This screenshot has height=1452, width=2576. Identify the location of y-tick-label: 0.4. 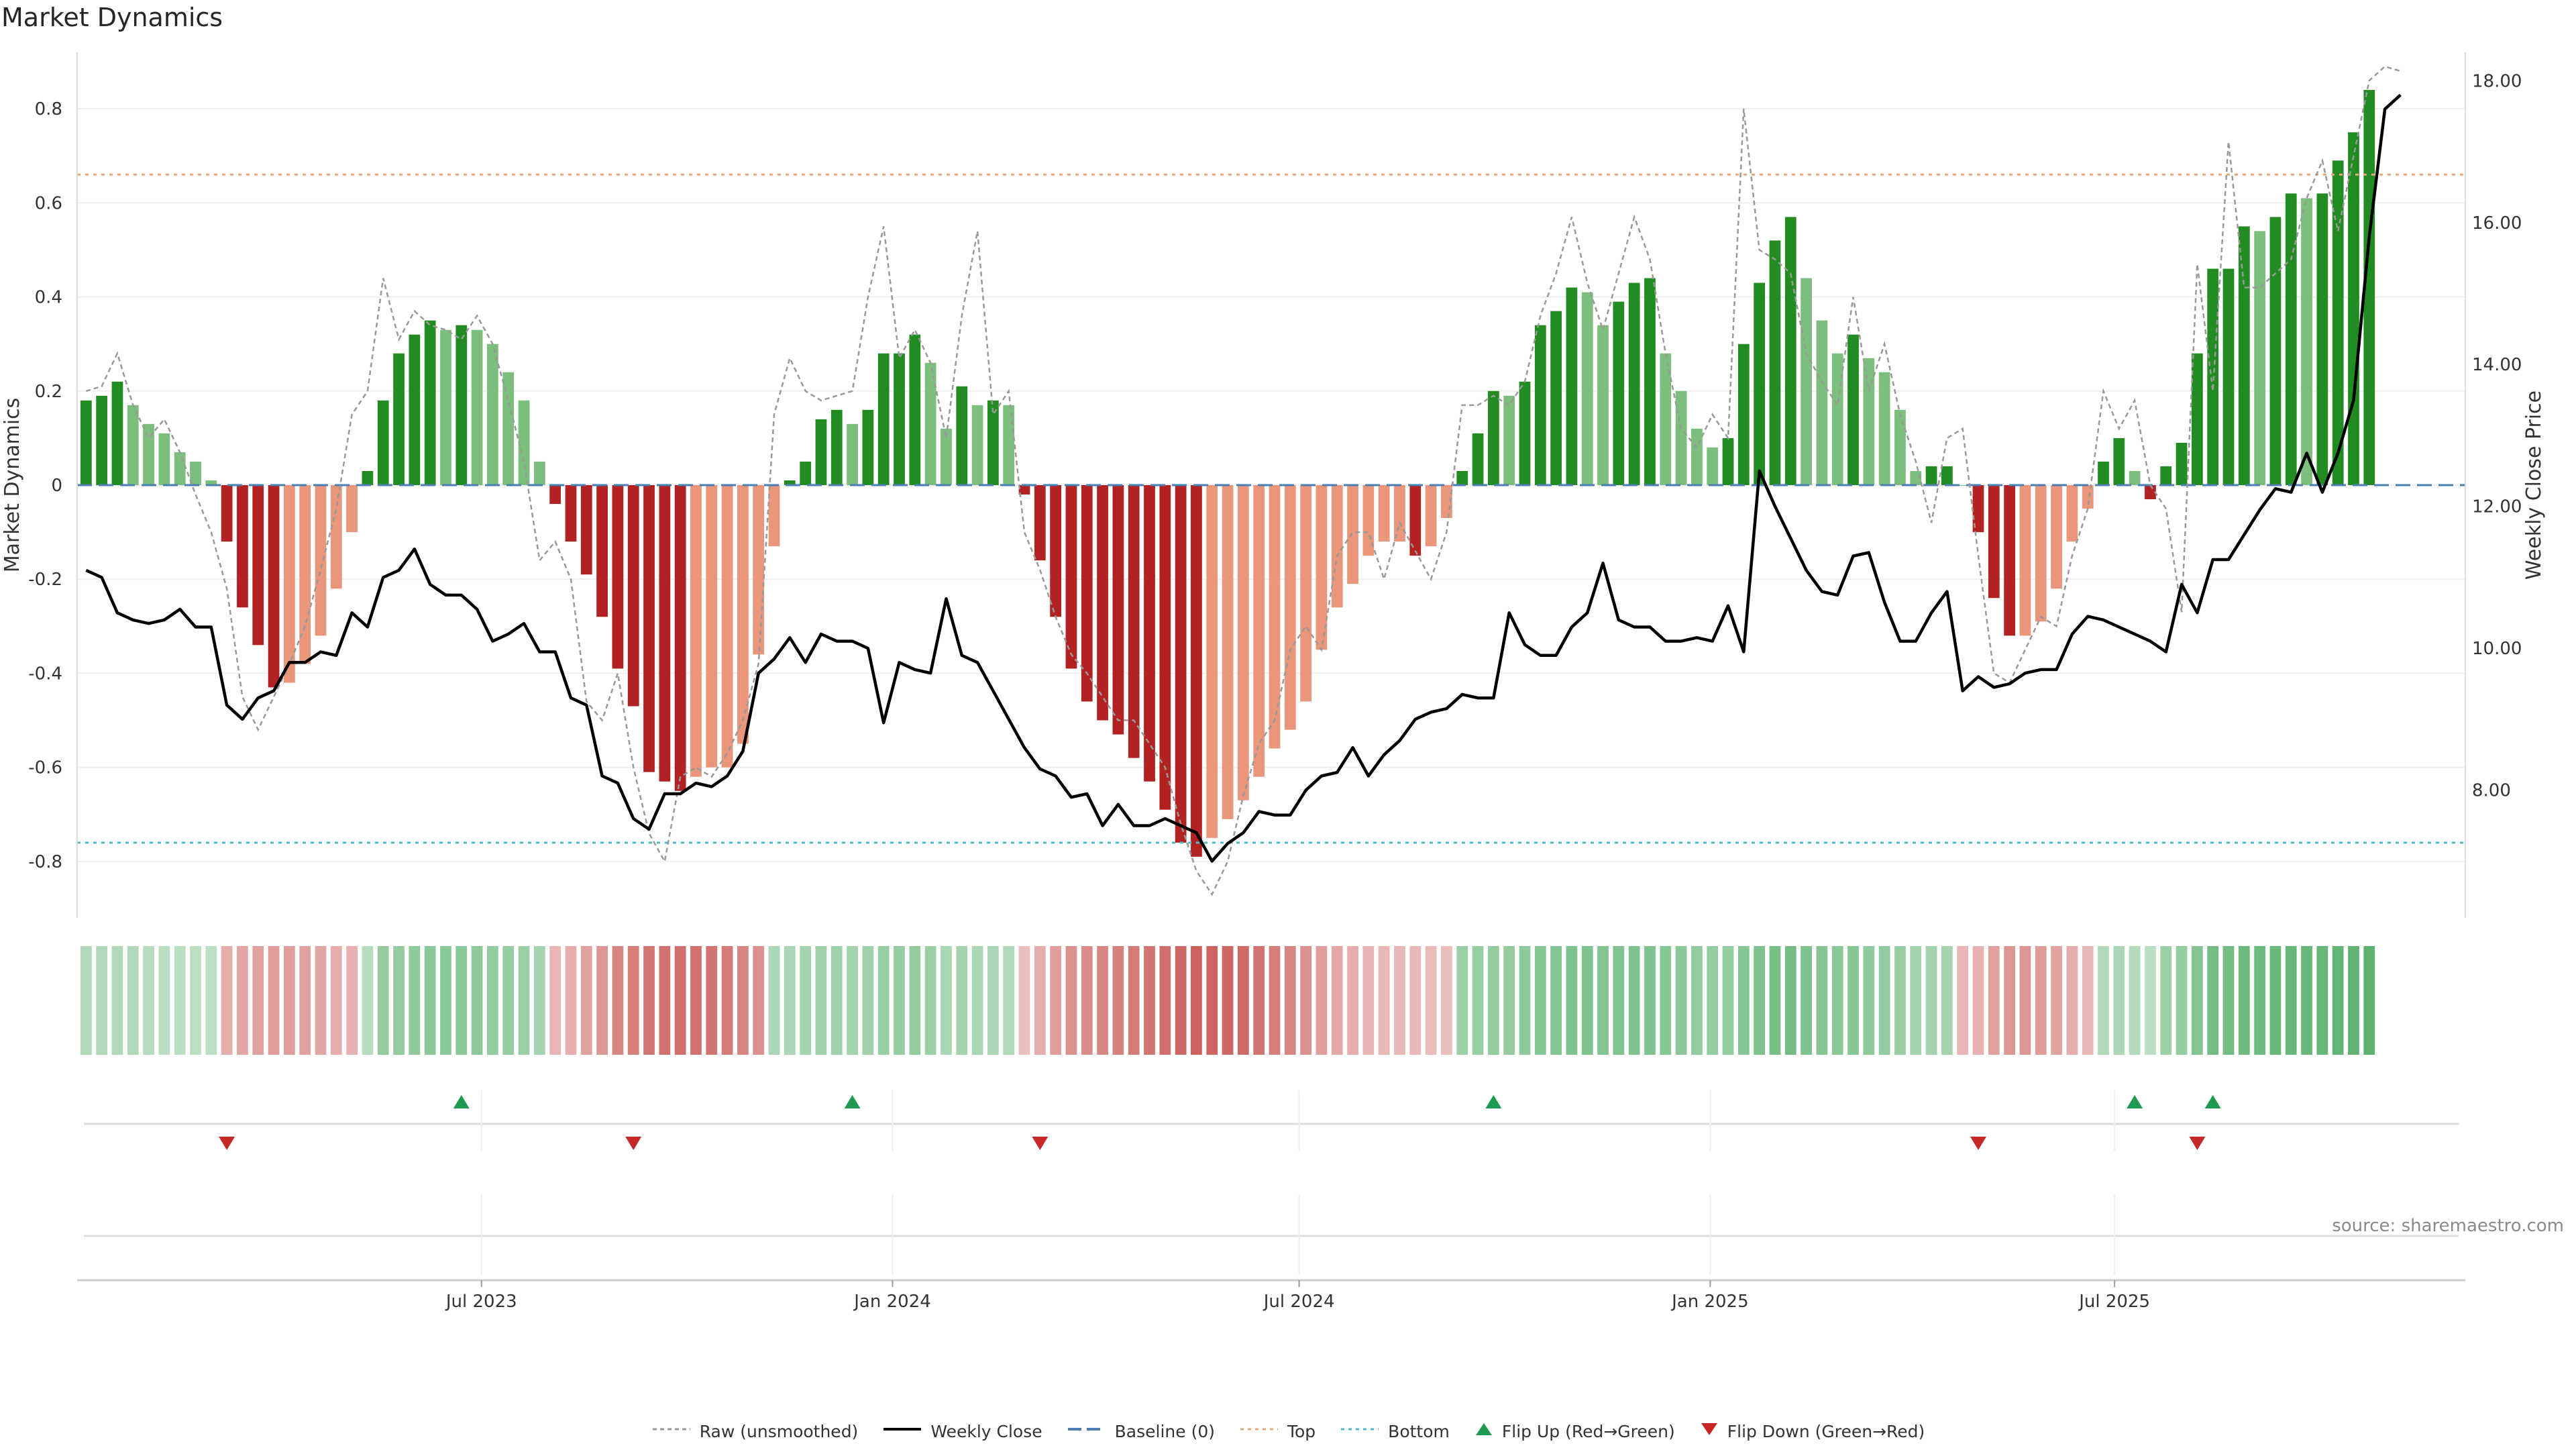
(48, 298).